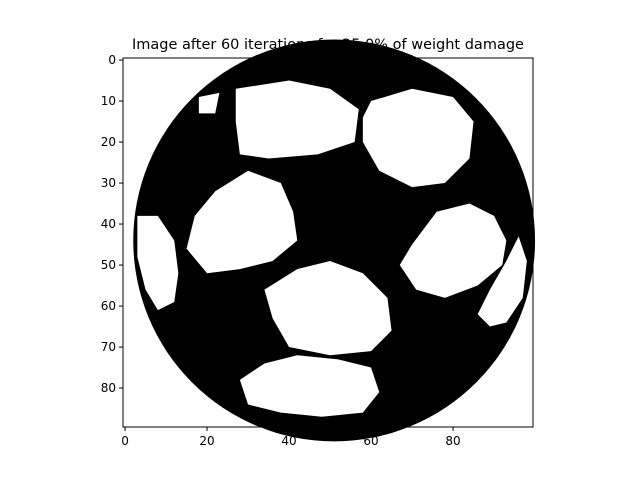  What do you see at coordinates (288, 441) in the screenshot?
I see `x-tick-label: 40` at bounding box center [288, 441].